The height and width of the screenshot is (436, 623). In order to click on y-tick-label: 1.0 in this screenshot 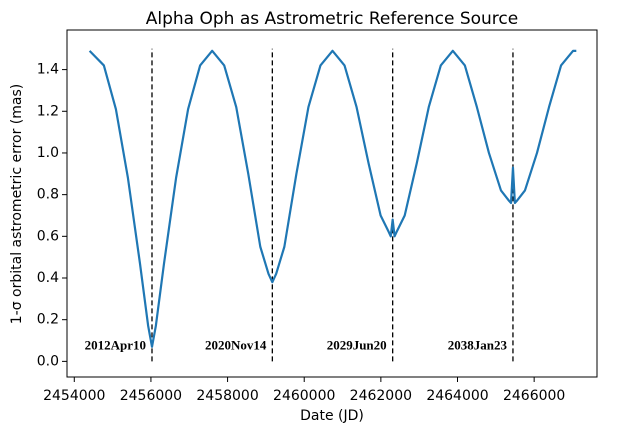, I will do `click(48, 153)`.